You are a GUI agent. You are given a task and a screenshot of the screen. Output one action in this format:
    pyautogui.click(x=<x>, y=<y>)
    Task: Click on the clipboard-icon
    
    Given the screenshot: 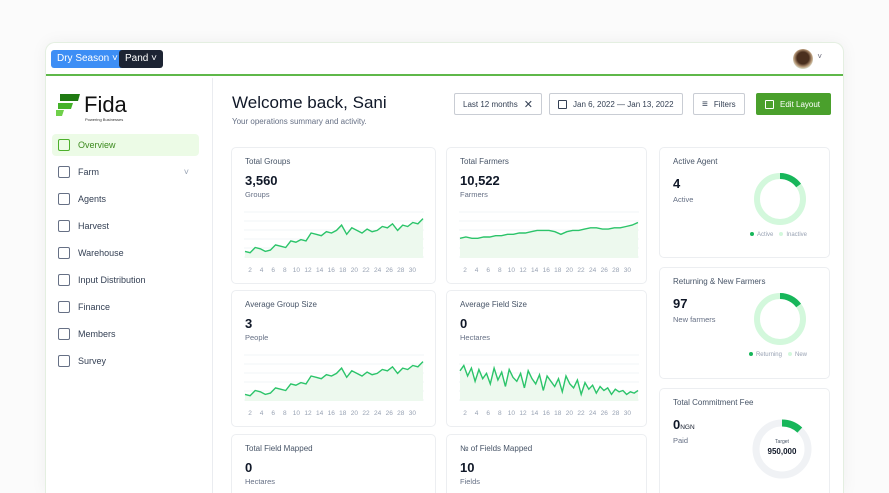 What is the action you would take?
    pyautogui.click(x=64, y=361)
    